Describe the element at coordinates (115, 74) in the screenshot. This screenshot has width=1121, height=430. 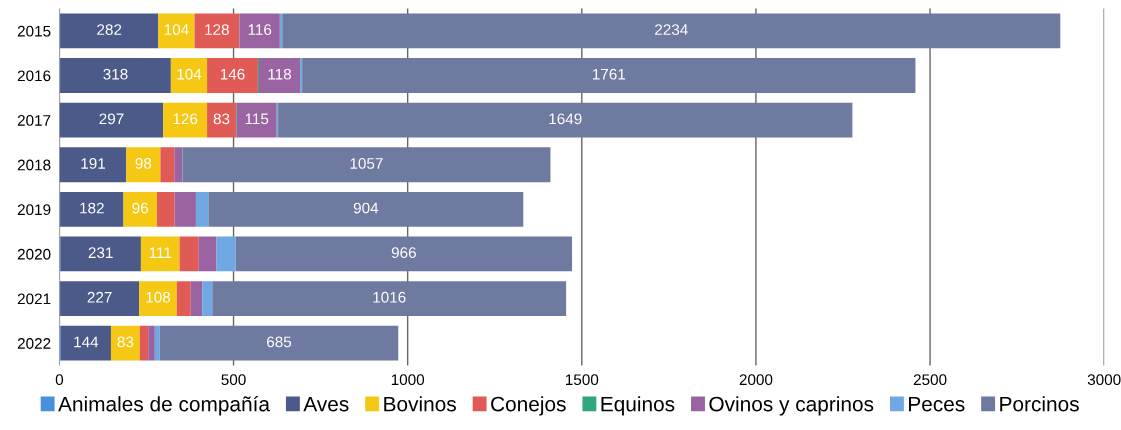
I see `data-label: 318` at that location.